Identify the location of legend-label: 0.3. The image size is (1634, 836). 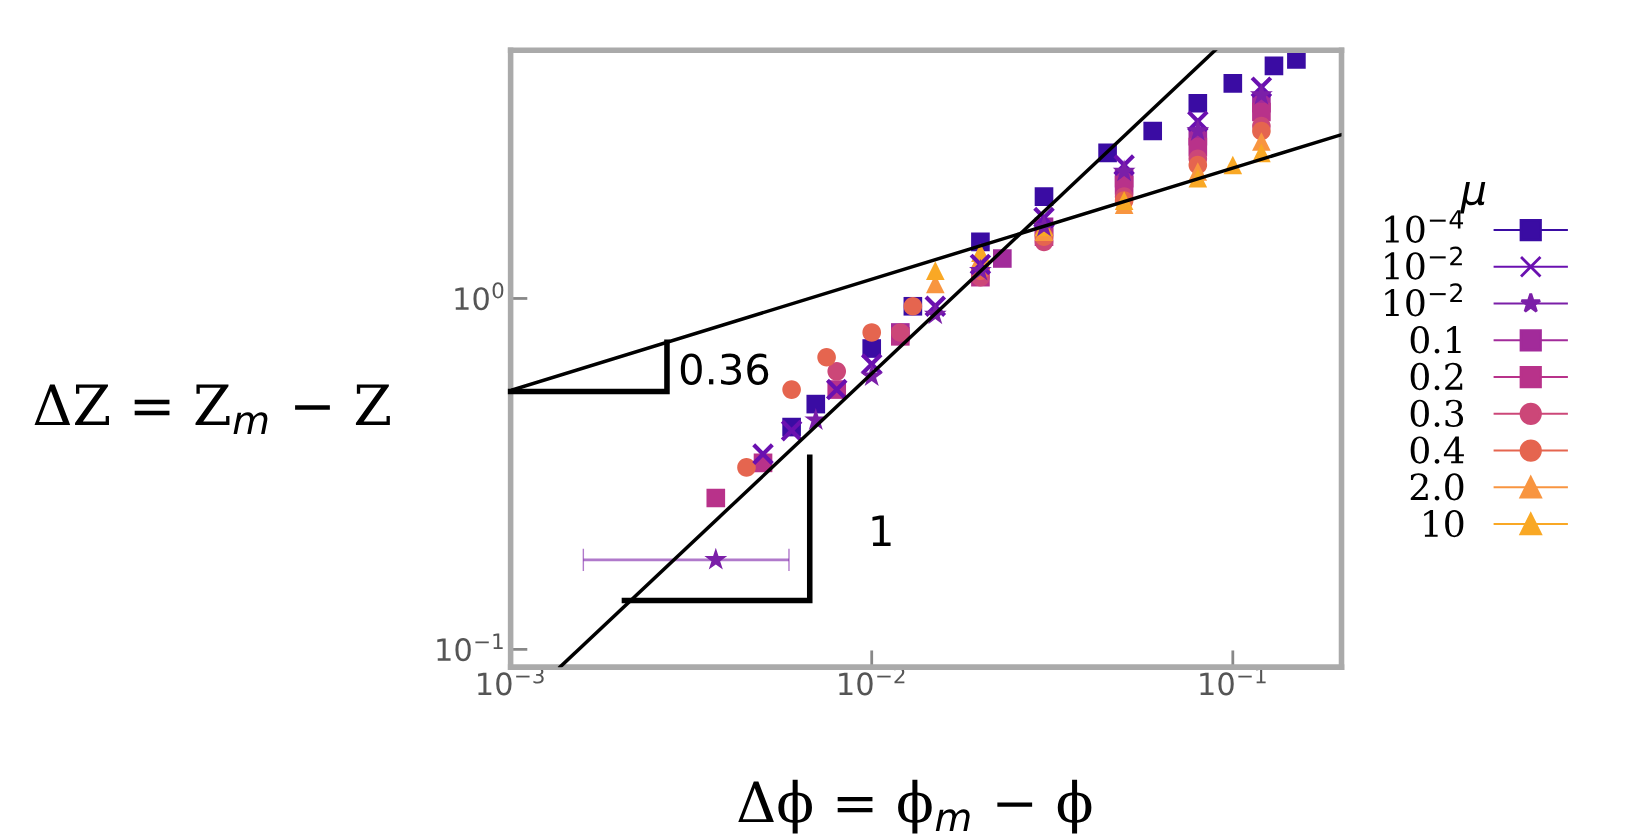
(1437, 413).